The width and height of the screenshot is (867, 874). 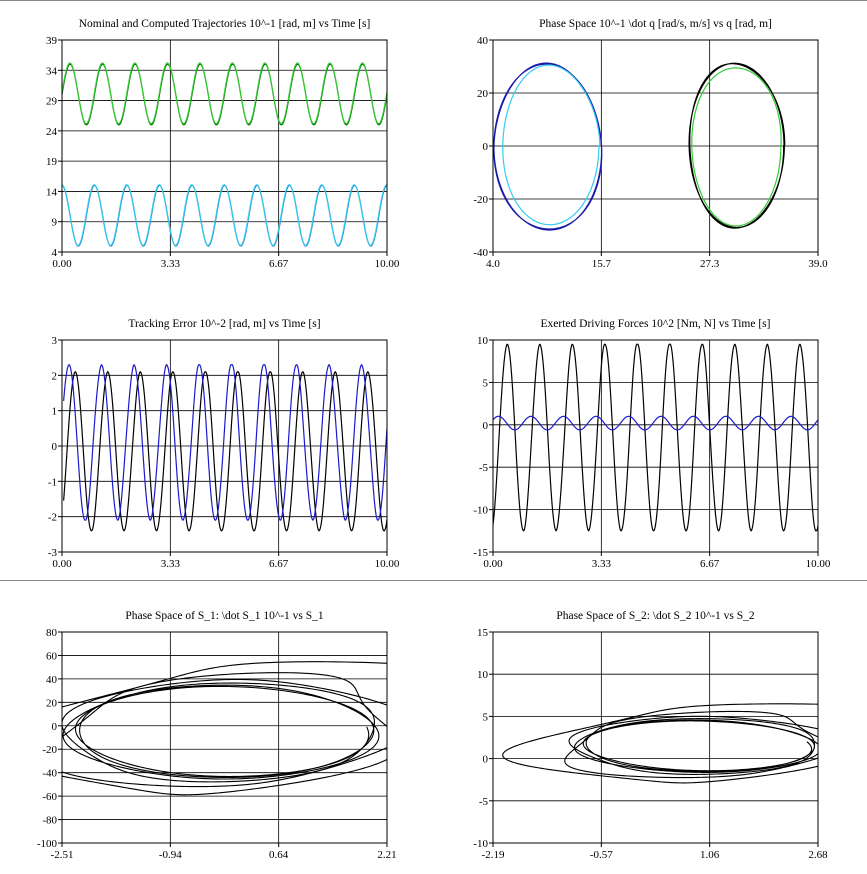 I want to click on y-tick-label: -2, so click(x=52, y=518).